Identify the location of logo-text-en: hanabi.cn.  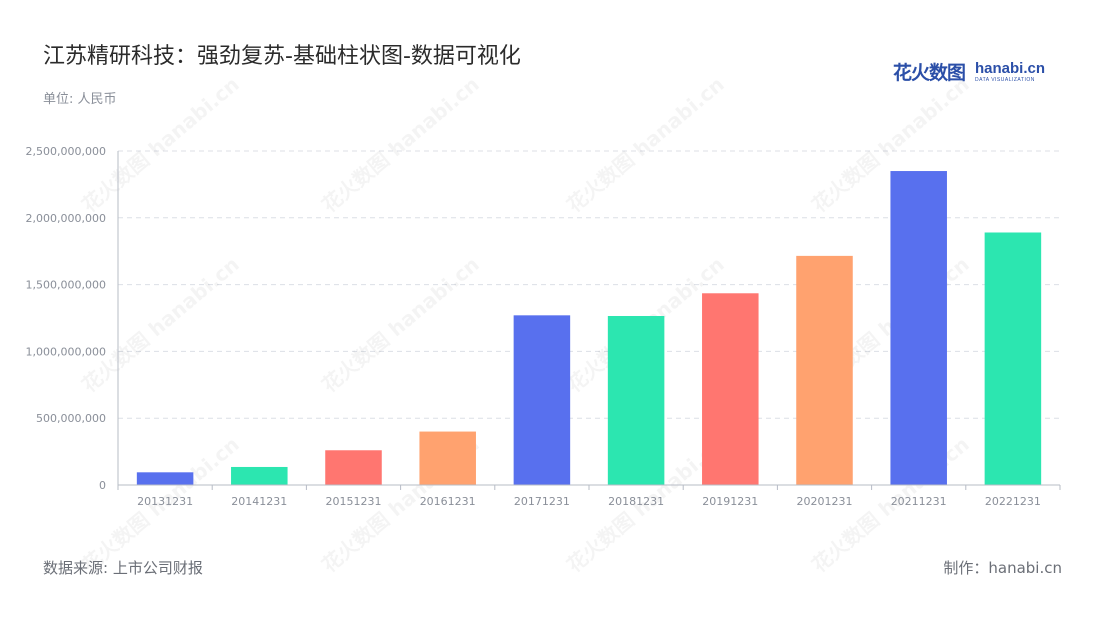
(1010, 68).